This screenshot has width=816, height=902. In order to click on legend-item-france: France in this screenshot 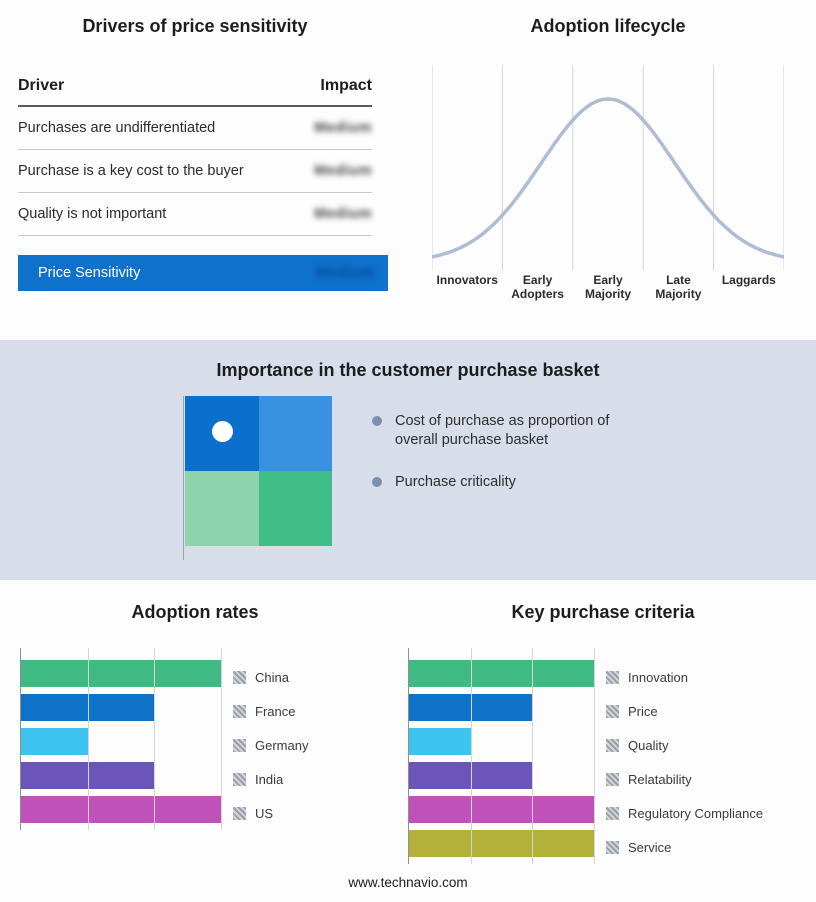, I will do `click(270, 711)`.